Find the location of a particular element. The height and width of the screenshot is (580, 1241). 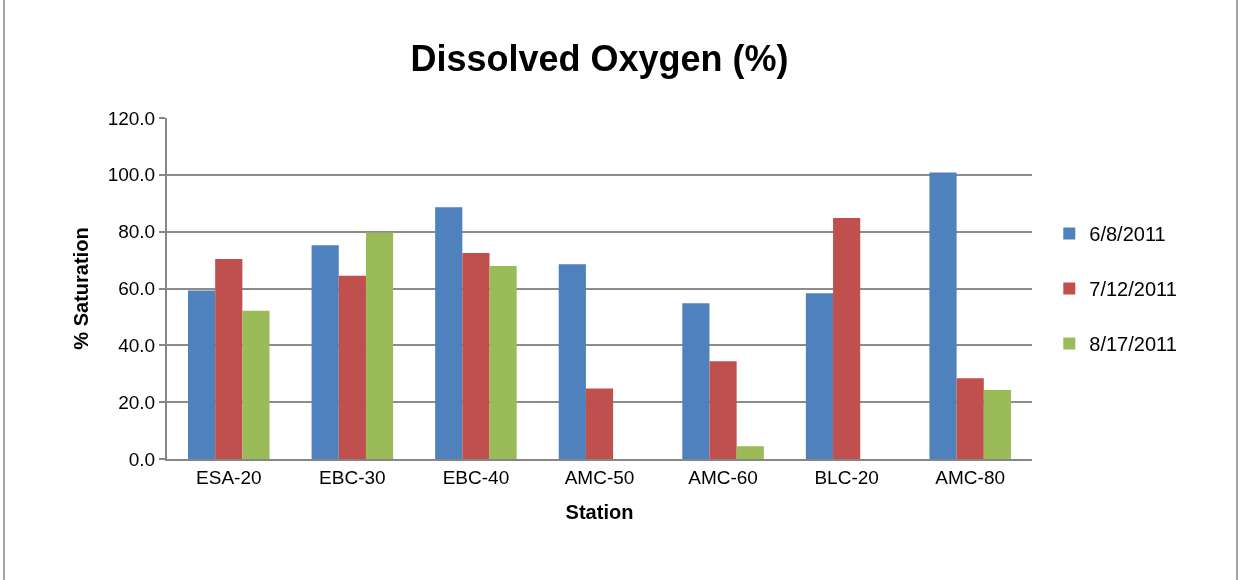

legend-label: 7/12/2011 is located at coordinates (1133, 289).